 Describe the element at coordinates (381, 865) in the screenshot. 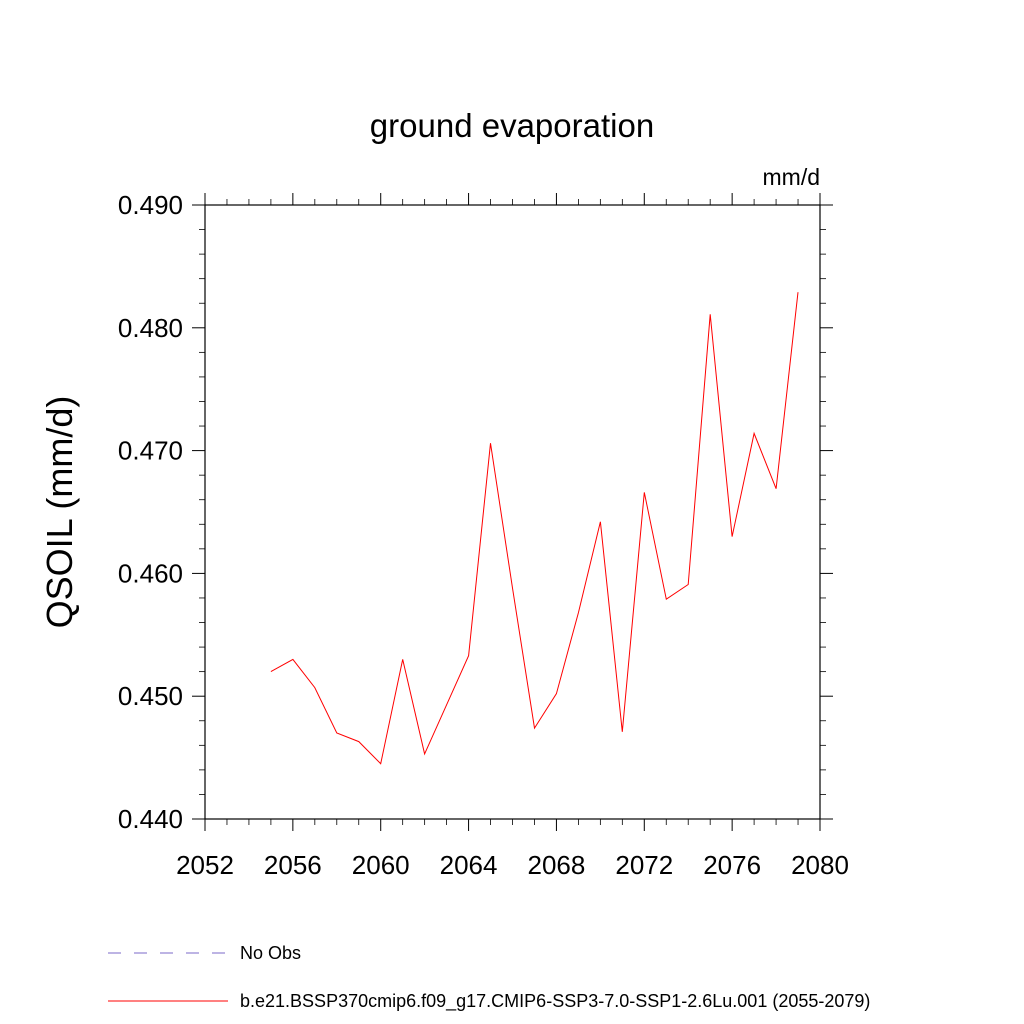

I see `x-tick-label: 2060` at that location.